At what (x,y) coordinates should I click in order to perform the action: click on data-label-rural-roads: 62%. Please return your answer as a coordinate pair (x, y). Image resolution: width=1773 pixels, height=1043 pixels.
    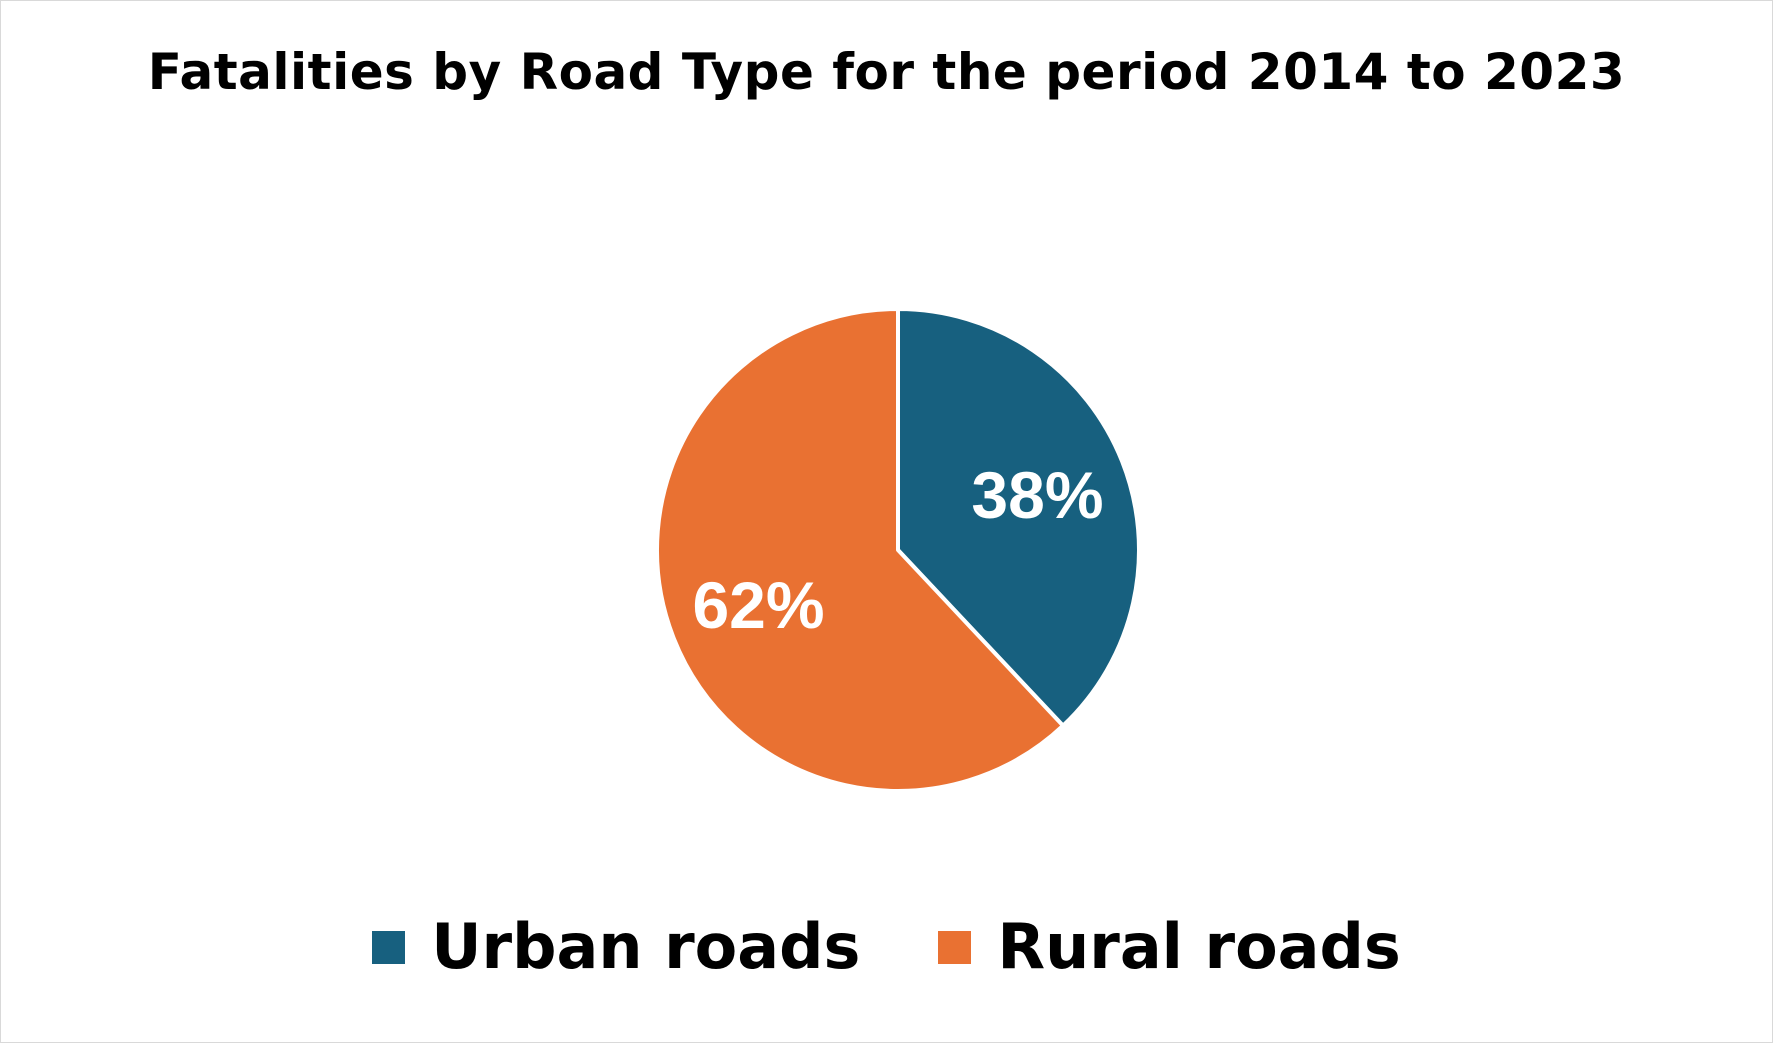
    Looking at the image, I should click on (758, 605).